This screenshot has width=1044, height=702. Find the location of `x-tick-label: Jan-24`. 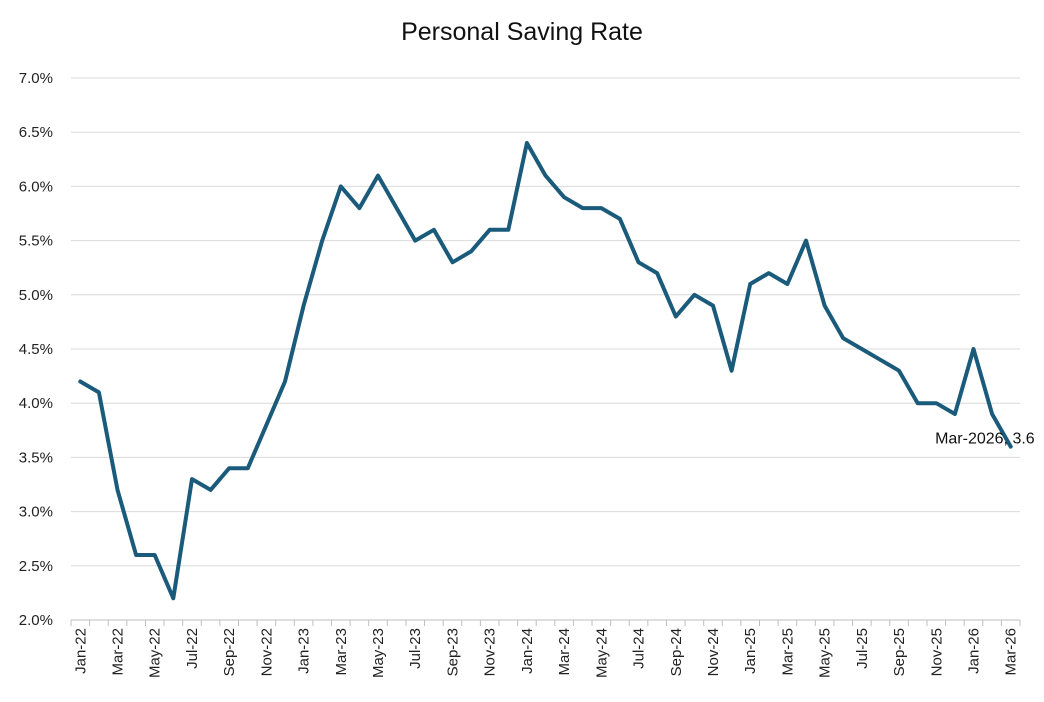

x-tick-label: Jan-24 is located at coordinates (527, 651).